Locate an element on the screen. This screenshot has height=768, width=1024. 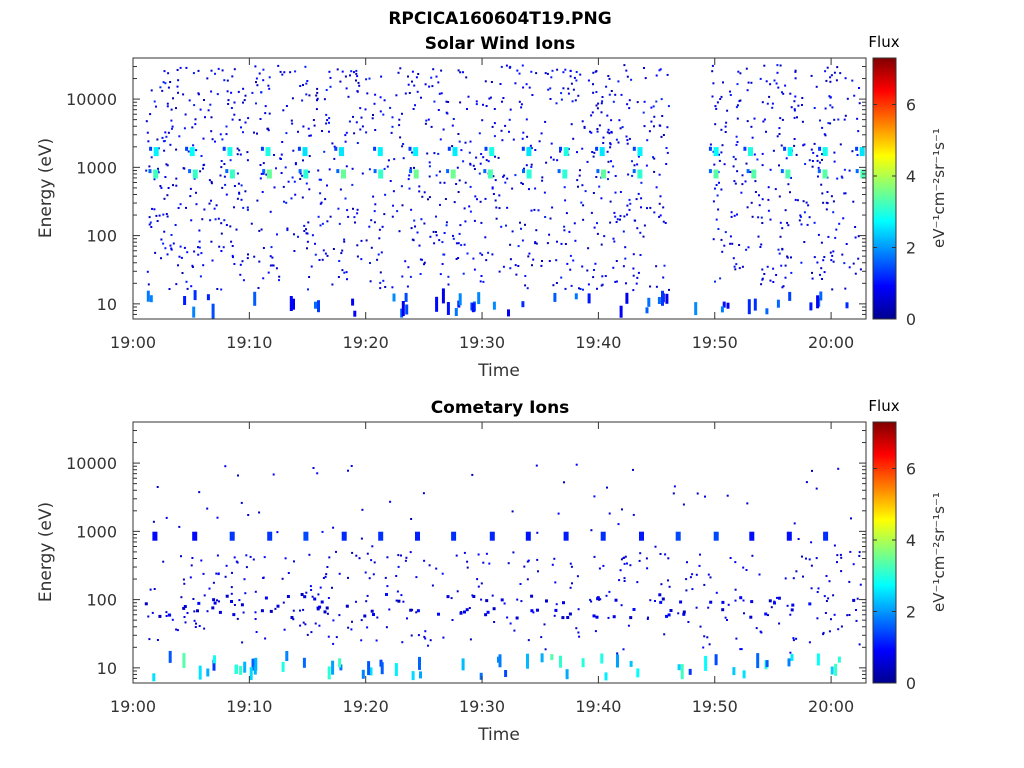
colorbar-label-solar-wind: Flux is located at coordinates (883, 42).